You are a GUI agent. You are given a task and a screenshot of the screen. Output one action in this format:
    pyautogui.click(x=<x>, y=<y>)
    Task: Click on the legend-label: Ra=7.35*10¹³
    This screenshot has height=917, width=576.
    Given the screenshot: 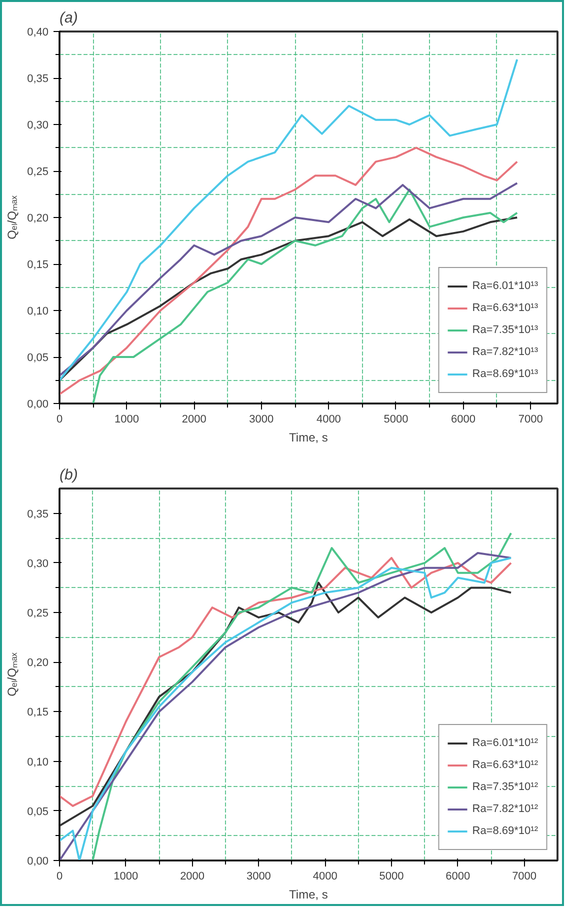 What is the action you would take?
    pyautogui.click(x=505, y=330)
    